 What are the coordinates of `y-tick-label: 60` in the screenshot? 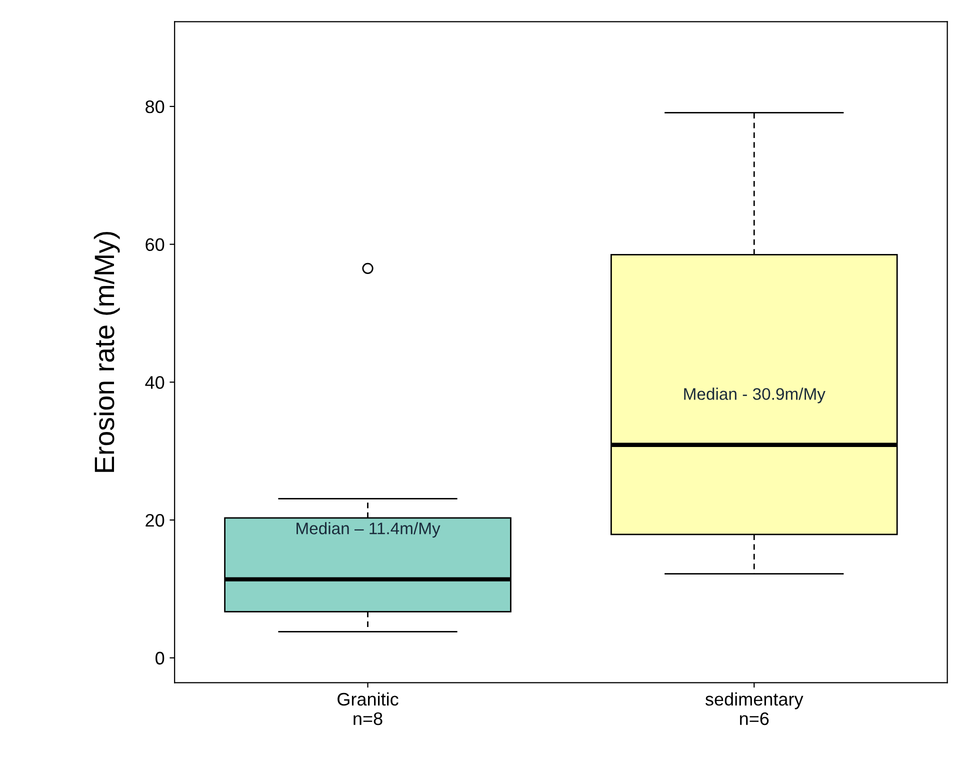 It's located at (155, 245).